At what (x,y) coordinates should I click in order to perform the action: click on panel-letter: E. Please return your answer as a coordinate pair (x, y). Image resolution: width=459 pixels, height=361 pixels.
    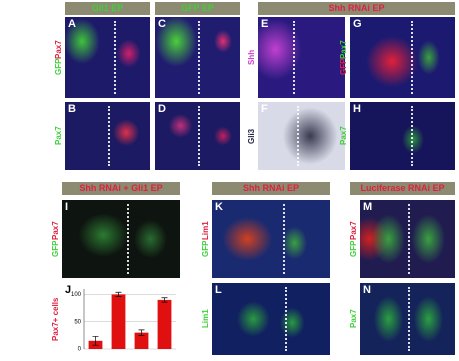
    Looking at the image, I should click on (265, 24).